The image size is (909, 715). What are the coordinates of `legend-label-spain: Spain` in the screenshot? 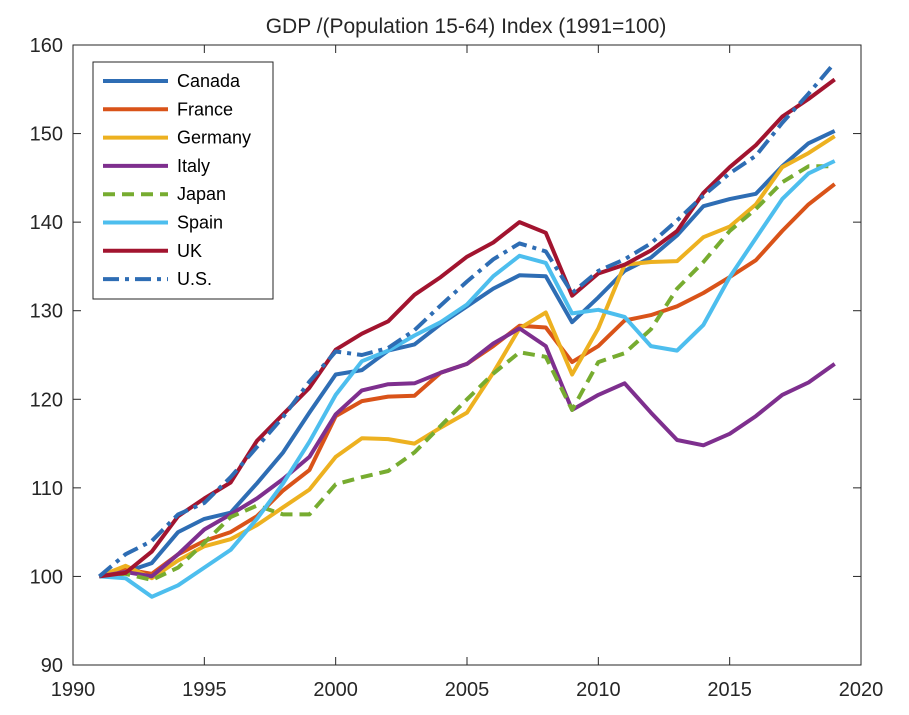 It's located at (200, 223).